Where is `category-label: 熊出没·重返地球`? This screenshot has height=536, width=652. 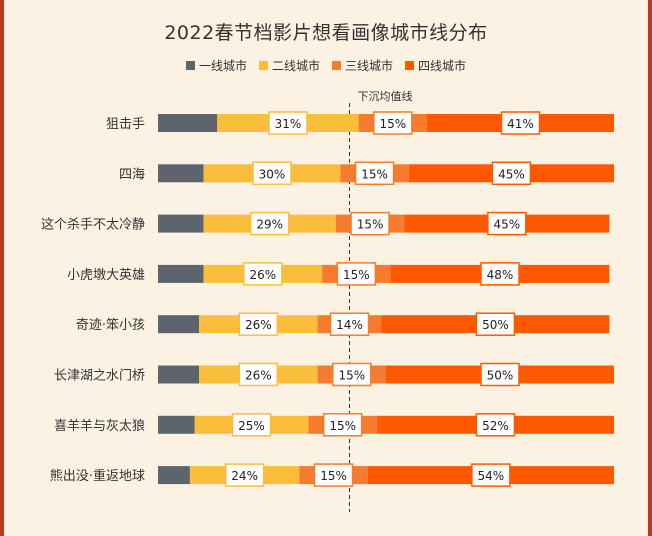 category-label: 熊出没·重返地球 is located at coordinates (97, 476).